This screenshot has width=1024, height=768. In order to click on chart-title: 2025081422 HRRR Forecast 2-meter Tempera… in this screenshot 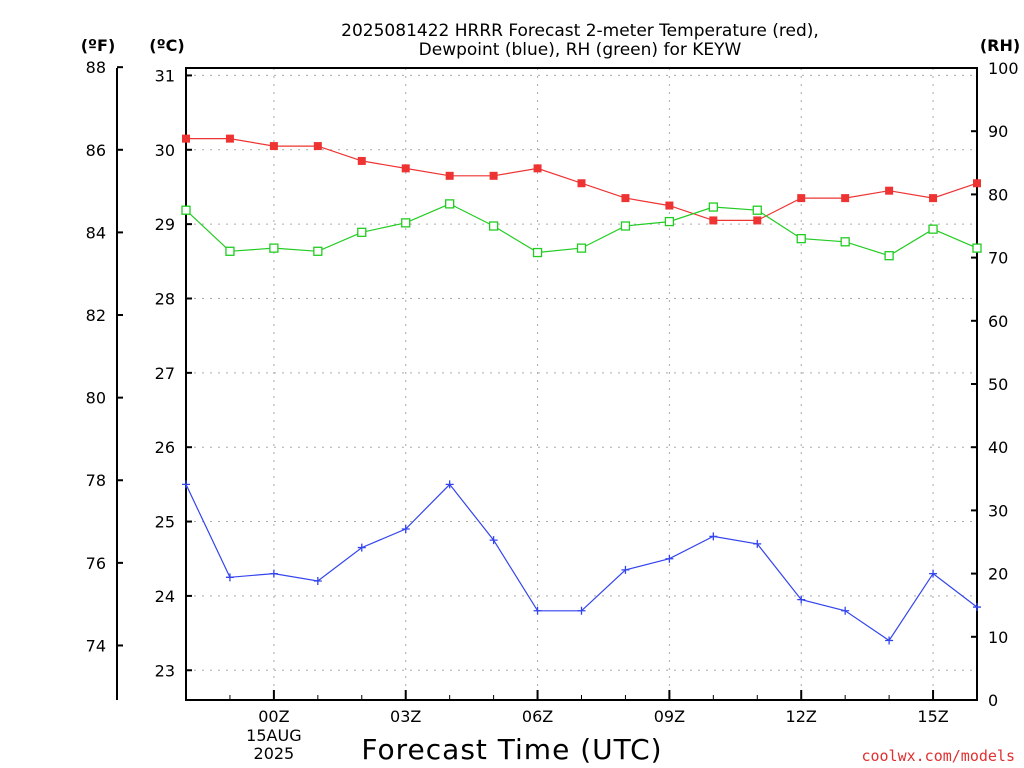, I will do `click(580, 40)`.